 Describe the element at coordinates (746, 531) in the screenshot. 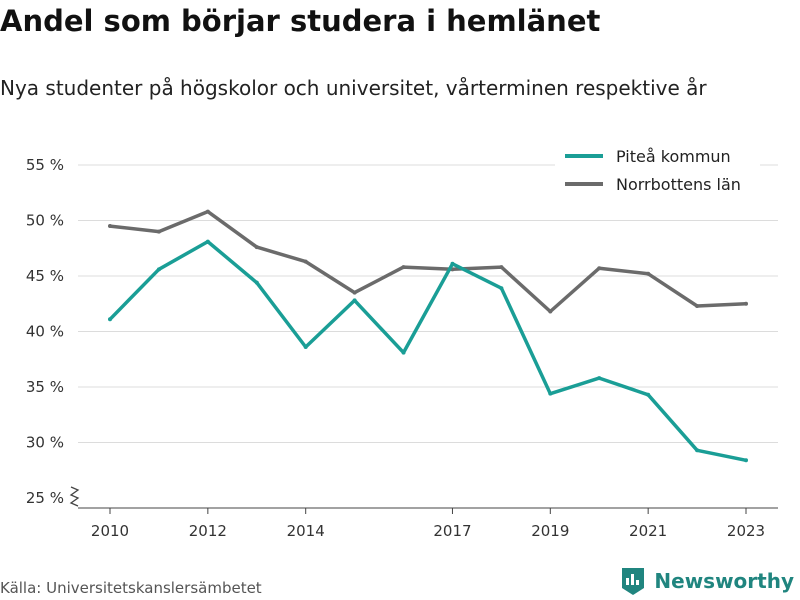

I see `x-tick-label: 2023` at that location.